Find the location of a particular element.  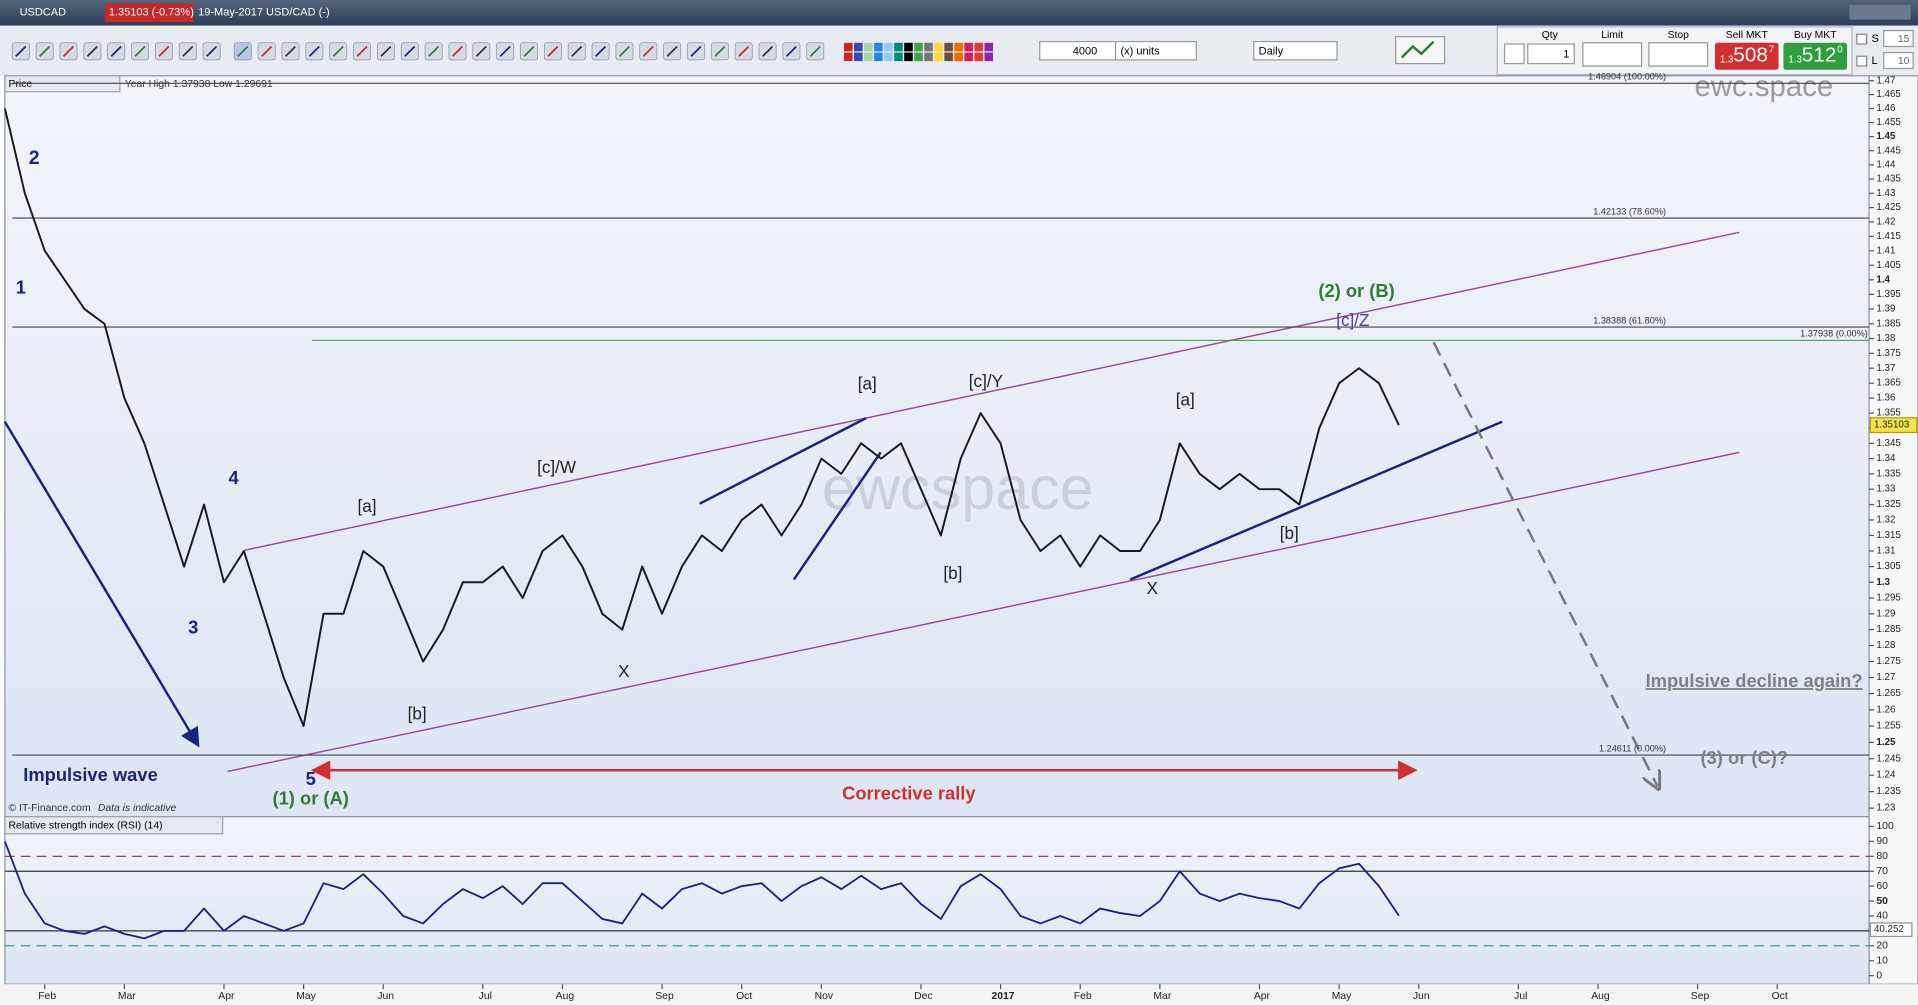

level-label: 1.46904 (100.00%) is located at coordinates (1627, 77).